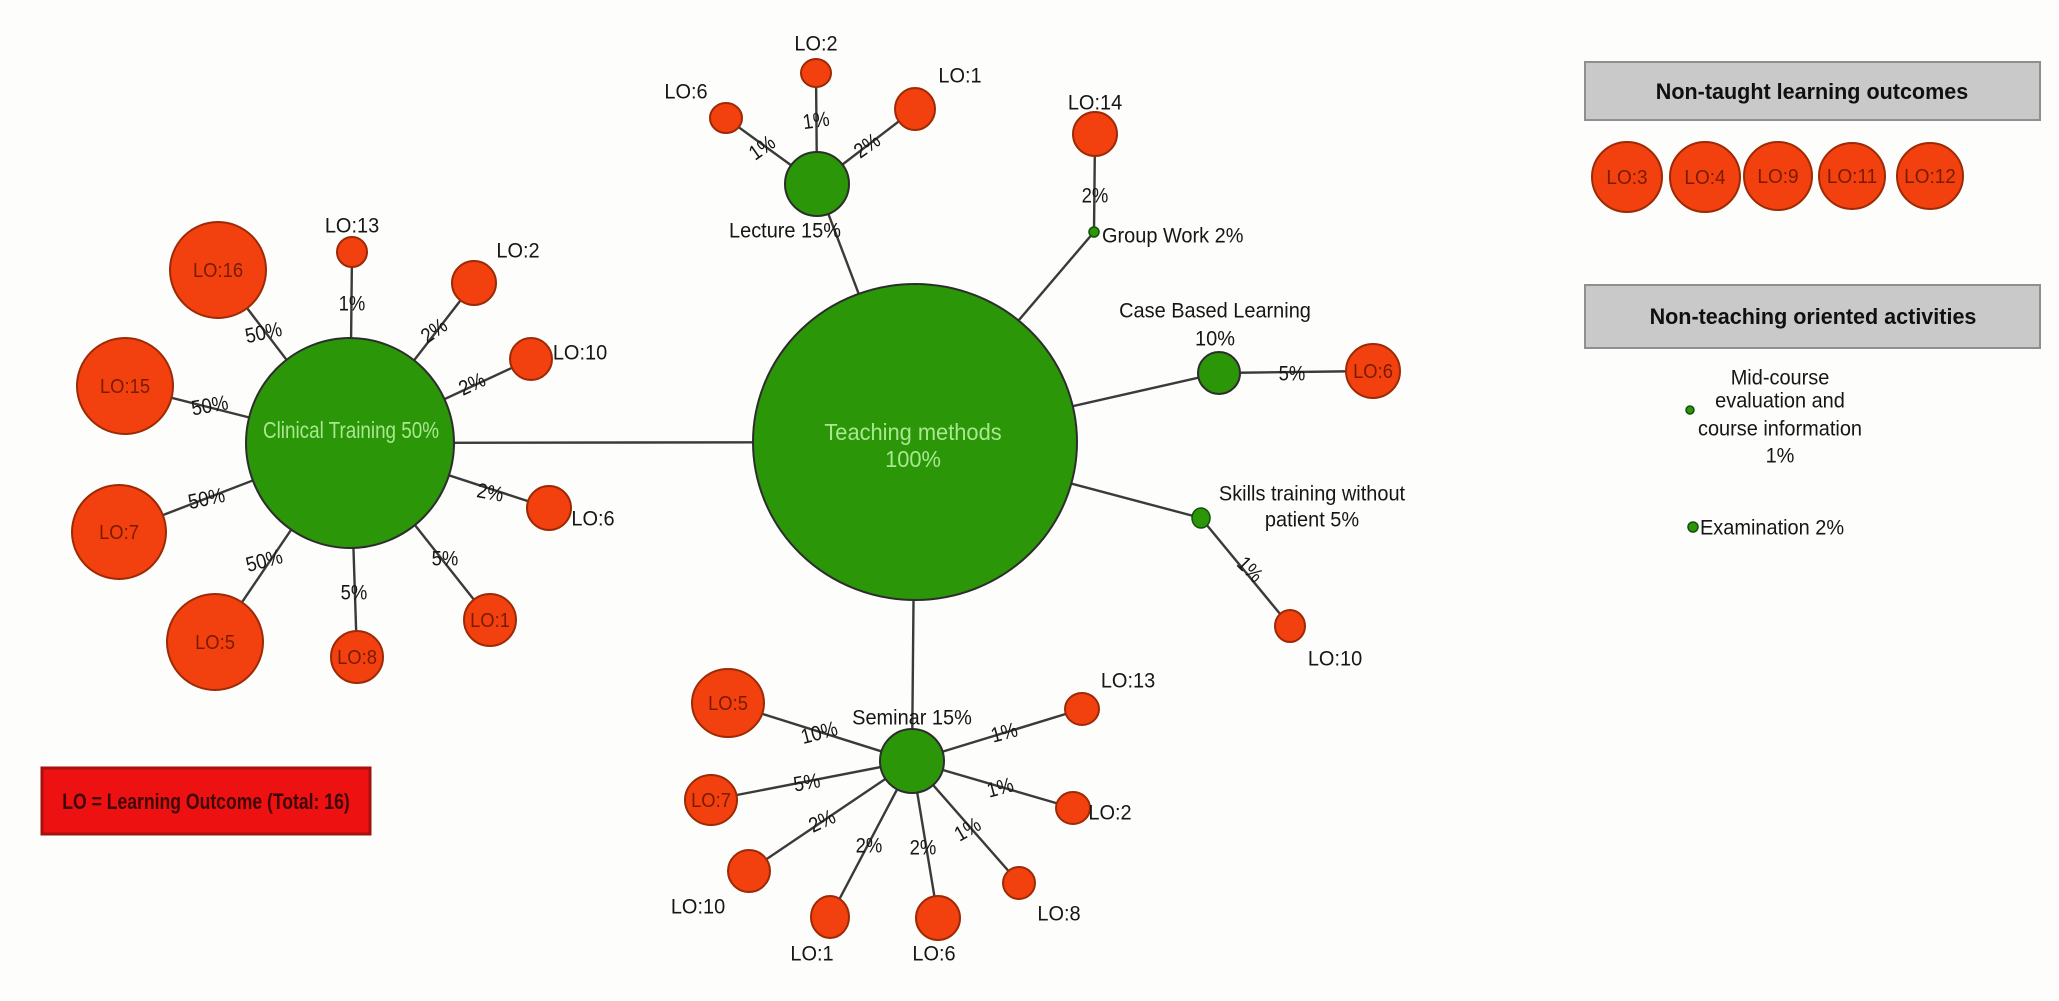 Image resolution: width=2059 pixels, height=1001 pixels. Describe the element at coordinates (263, 333) in the screenshot. I see `edge-label-ct-ct-lo16: 50%` at that location.